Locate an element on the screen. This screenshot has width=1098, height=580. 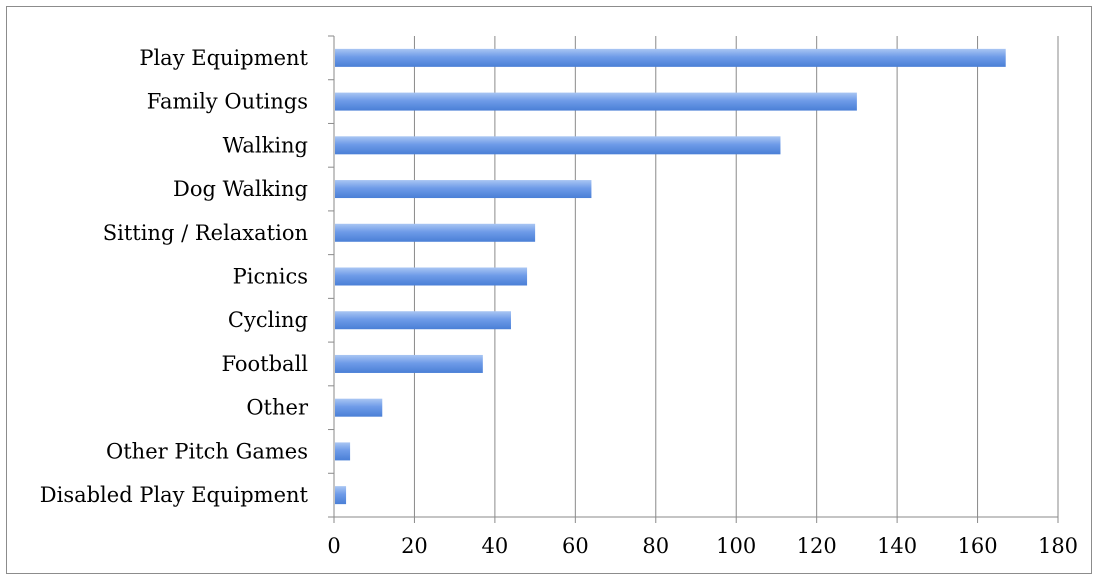
bar-disabled-play-equipment is located at coordinates (341, 495).